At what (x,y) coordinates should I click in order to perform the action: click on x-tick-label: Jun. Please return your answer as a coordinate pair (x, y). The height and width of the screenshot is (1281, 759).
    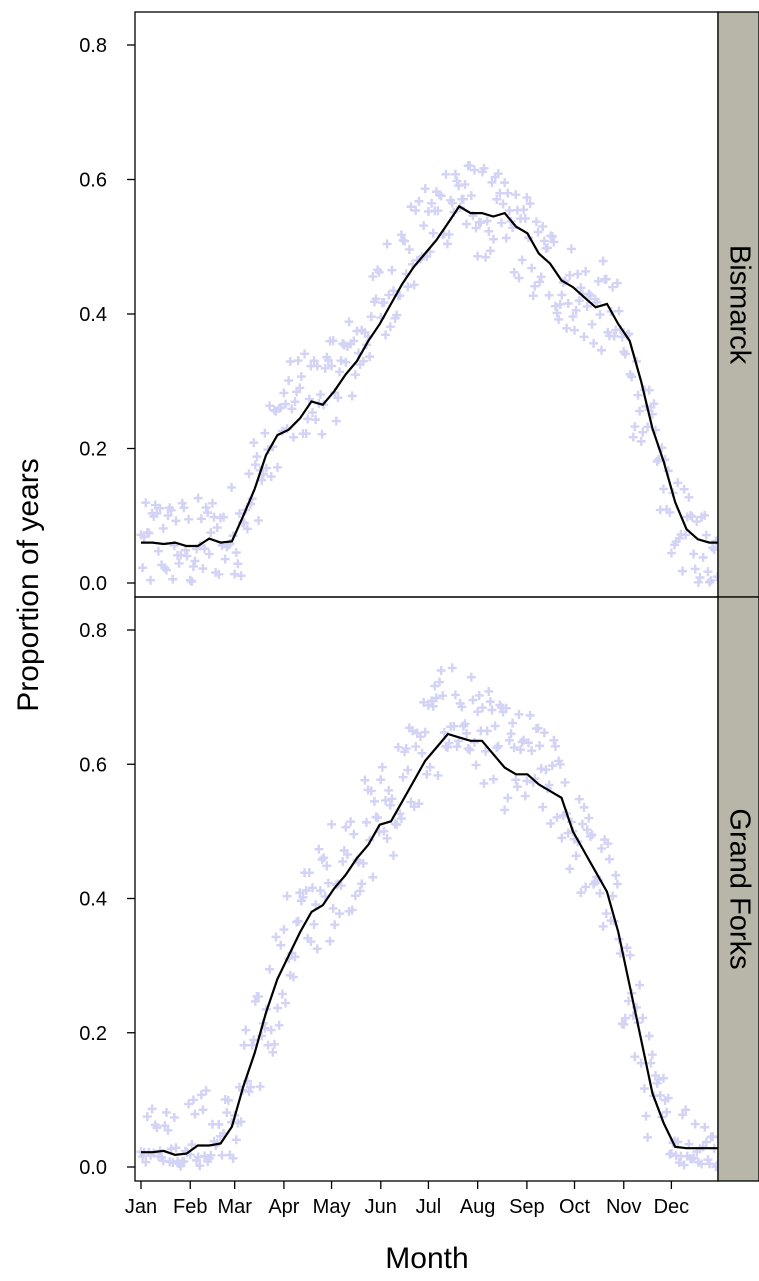
    Looking at the image, I should click on (381, 1207).